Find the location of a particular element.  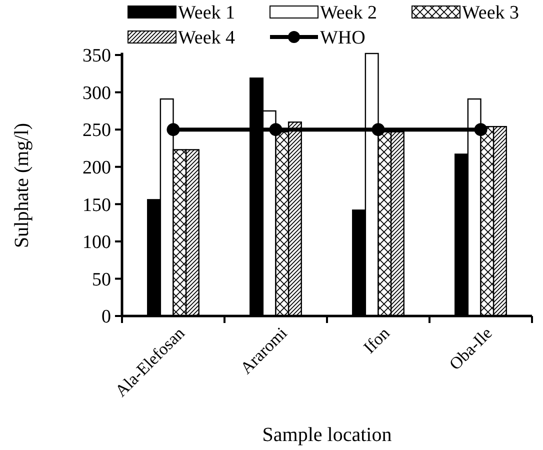

y-tick-label: 50 is located at coordinates (101, 279).